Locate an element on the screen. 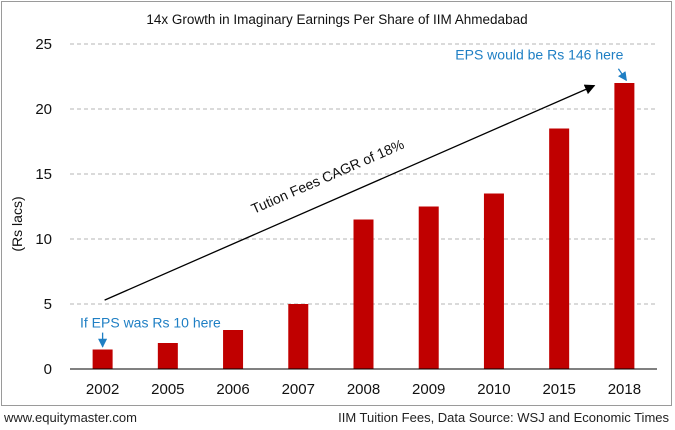 This screenshot has width=675, height=430. x-tick-labels: 2002 2005 2006 2007 2008 2009 2010 2015 2018 is located at coordinates (363, 389).